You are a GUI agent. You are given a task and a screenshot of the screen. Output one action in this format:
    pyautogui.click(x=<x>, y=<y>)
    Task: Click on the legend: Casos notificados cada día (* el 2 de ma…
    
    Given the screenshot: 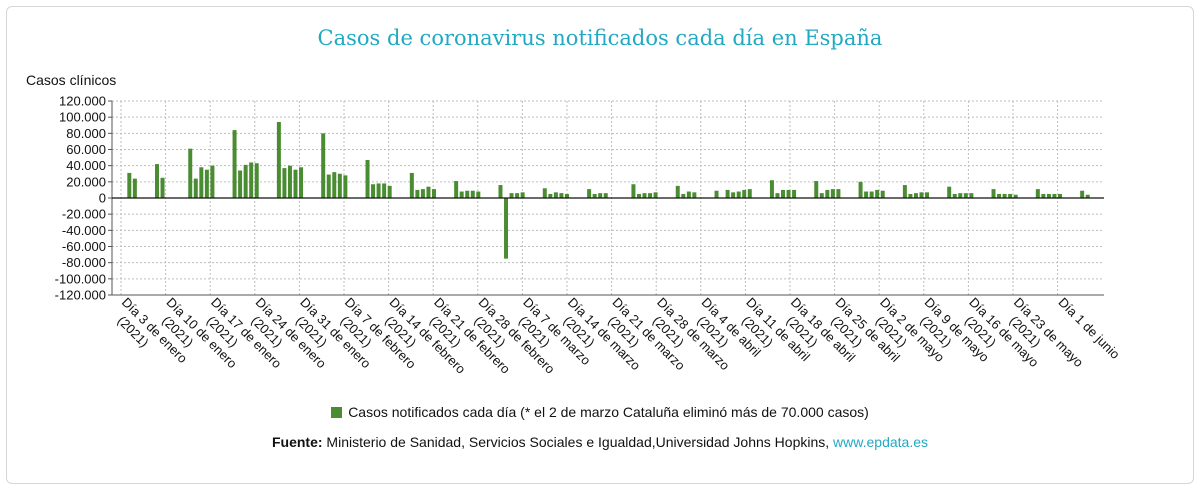 What is the action you would take?
    pyautogui.click(x=600, y=412)
    